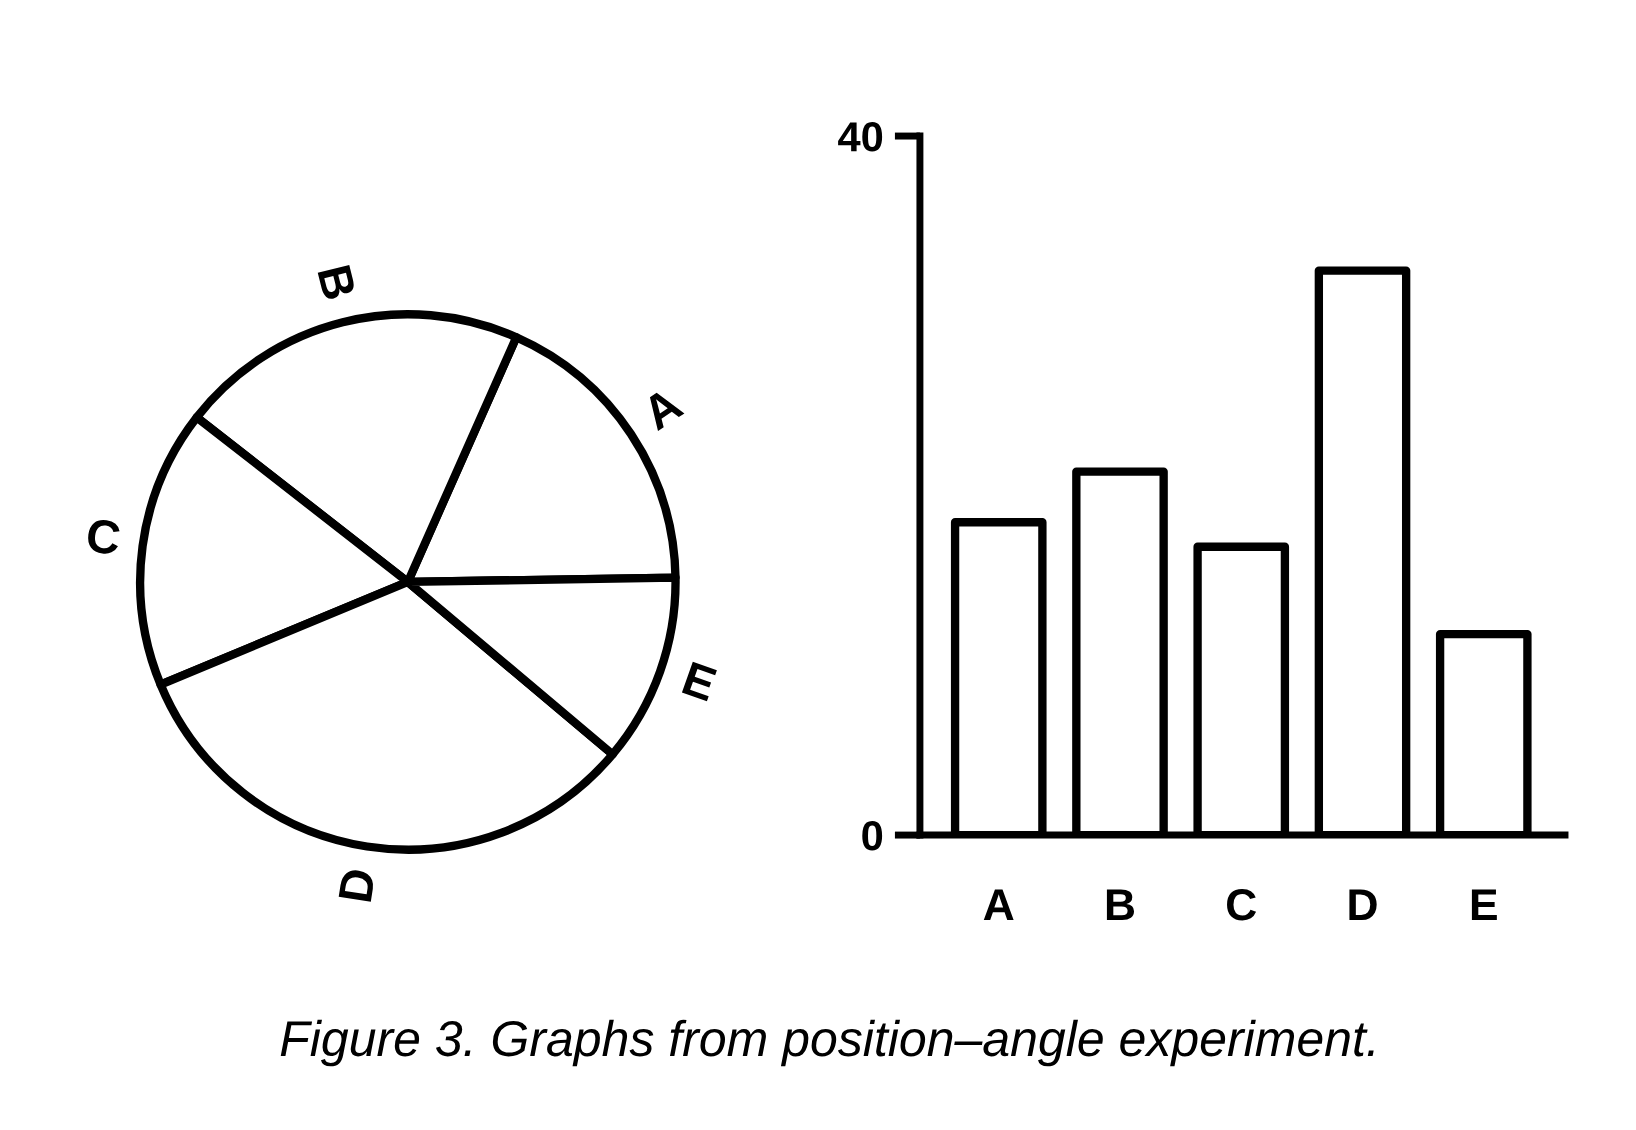  What do you see at coordinates (998, 905) in the screenshot?
I see `x-tick-label: A` at bounding box center [998, 905].